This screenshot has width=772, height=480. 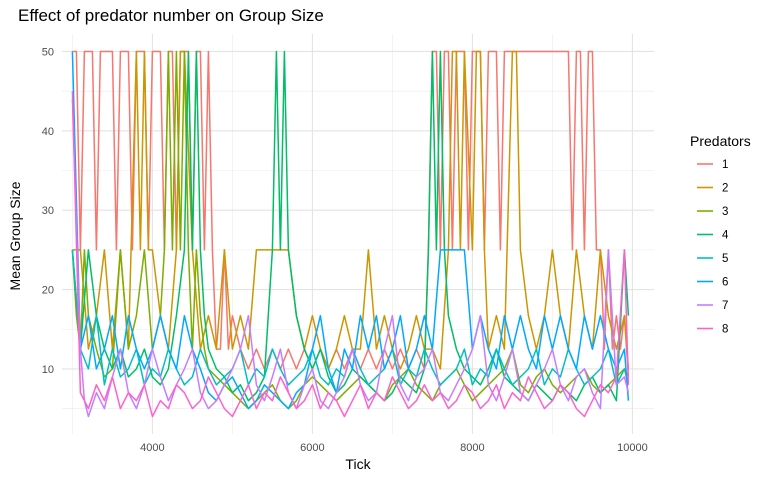 What do you see at coordinates (725, 259) in the screenshot?
I see `legend-label-5: 5` at bounding box center [725, 259].